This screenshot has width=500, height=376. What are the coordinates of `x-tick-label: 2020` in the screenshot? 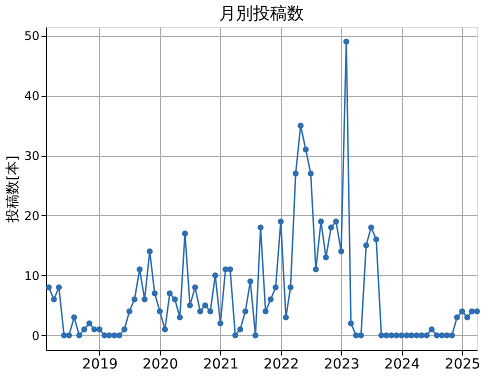 It's located at (160, 364).